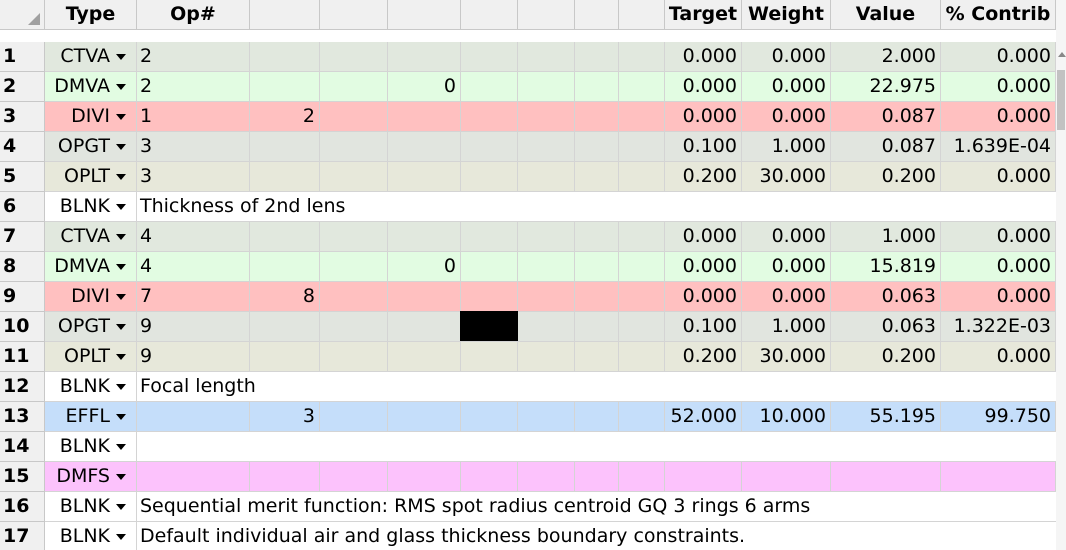 The height and width of the screenshot is (550, 1066). I want to click on vertical-scrollbar, so click(1061, 275).